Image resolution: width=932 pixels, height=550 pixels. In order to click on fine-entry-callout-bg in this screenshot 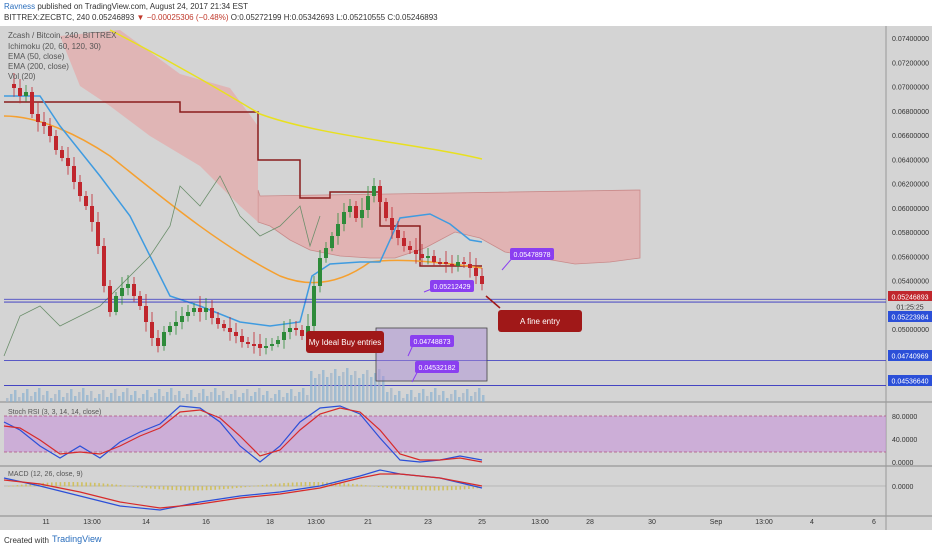, I will do `click(540, 321)`.